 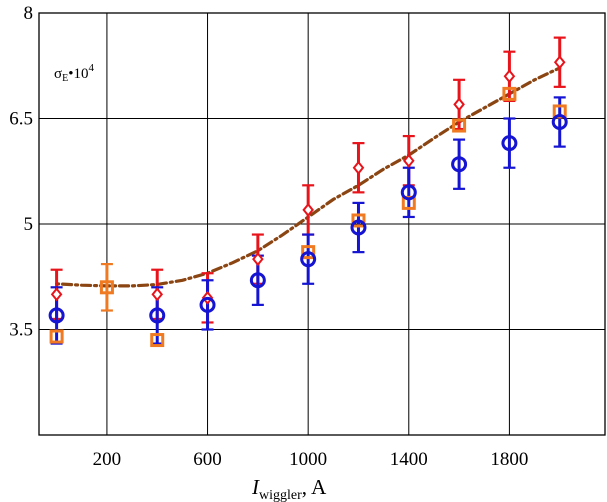 I want to click on x-tick-labels: 200 600 1000 1400 1800, so click(x=311, y=459).